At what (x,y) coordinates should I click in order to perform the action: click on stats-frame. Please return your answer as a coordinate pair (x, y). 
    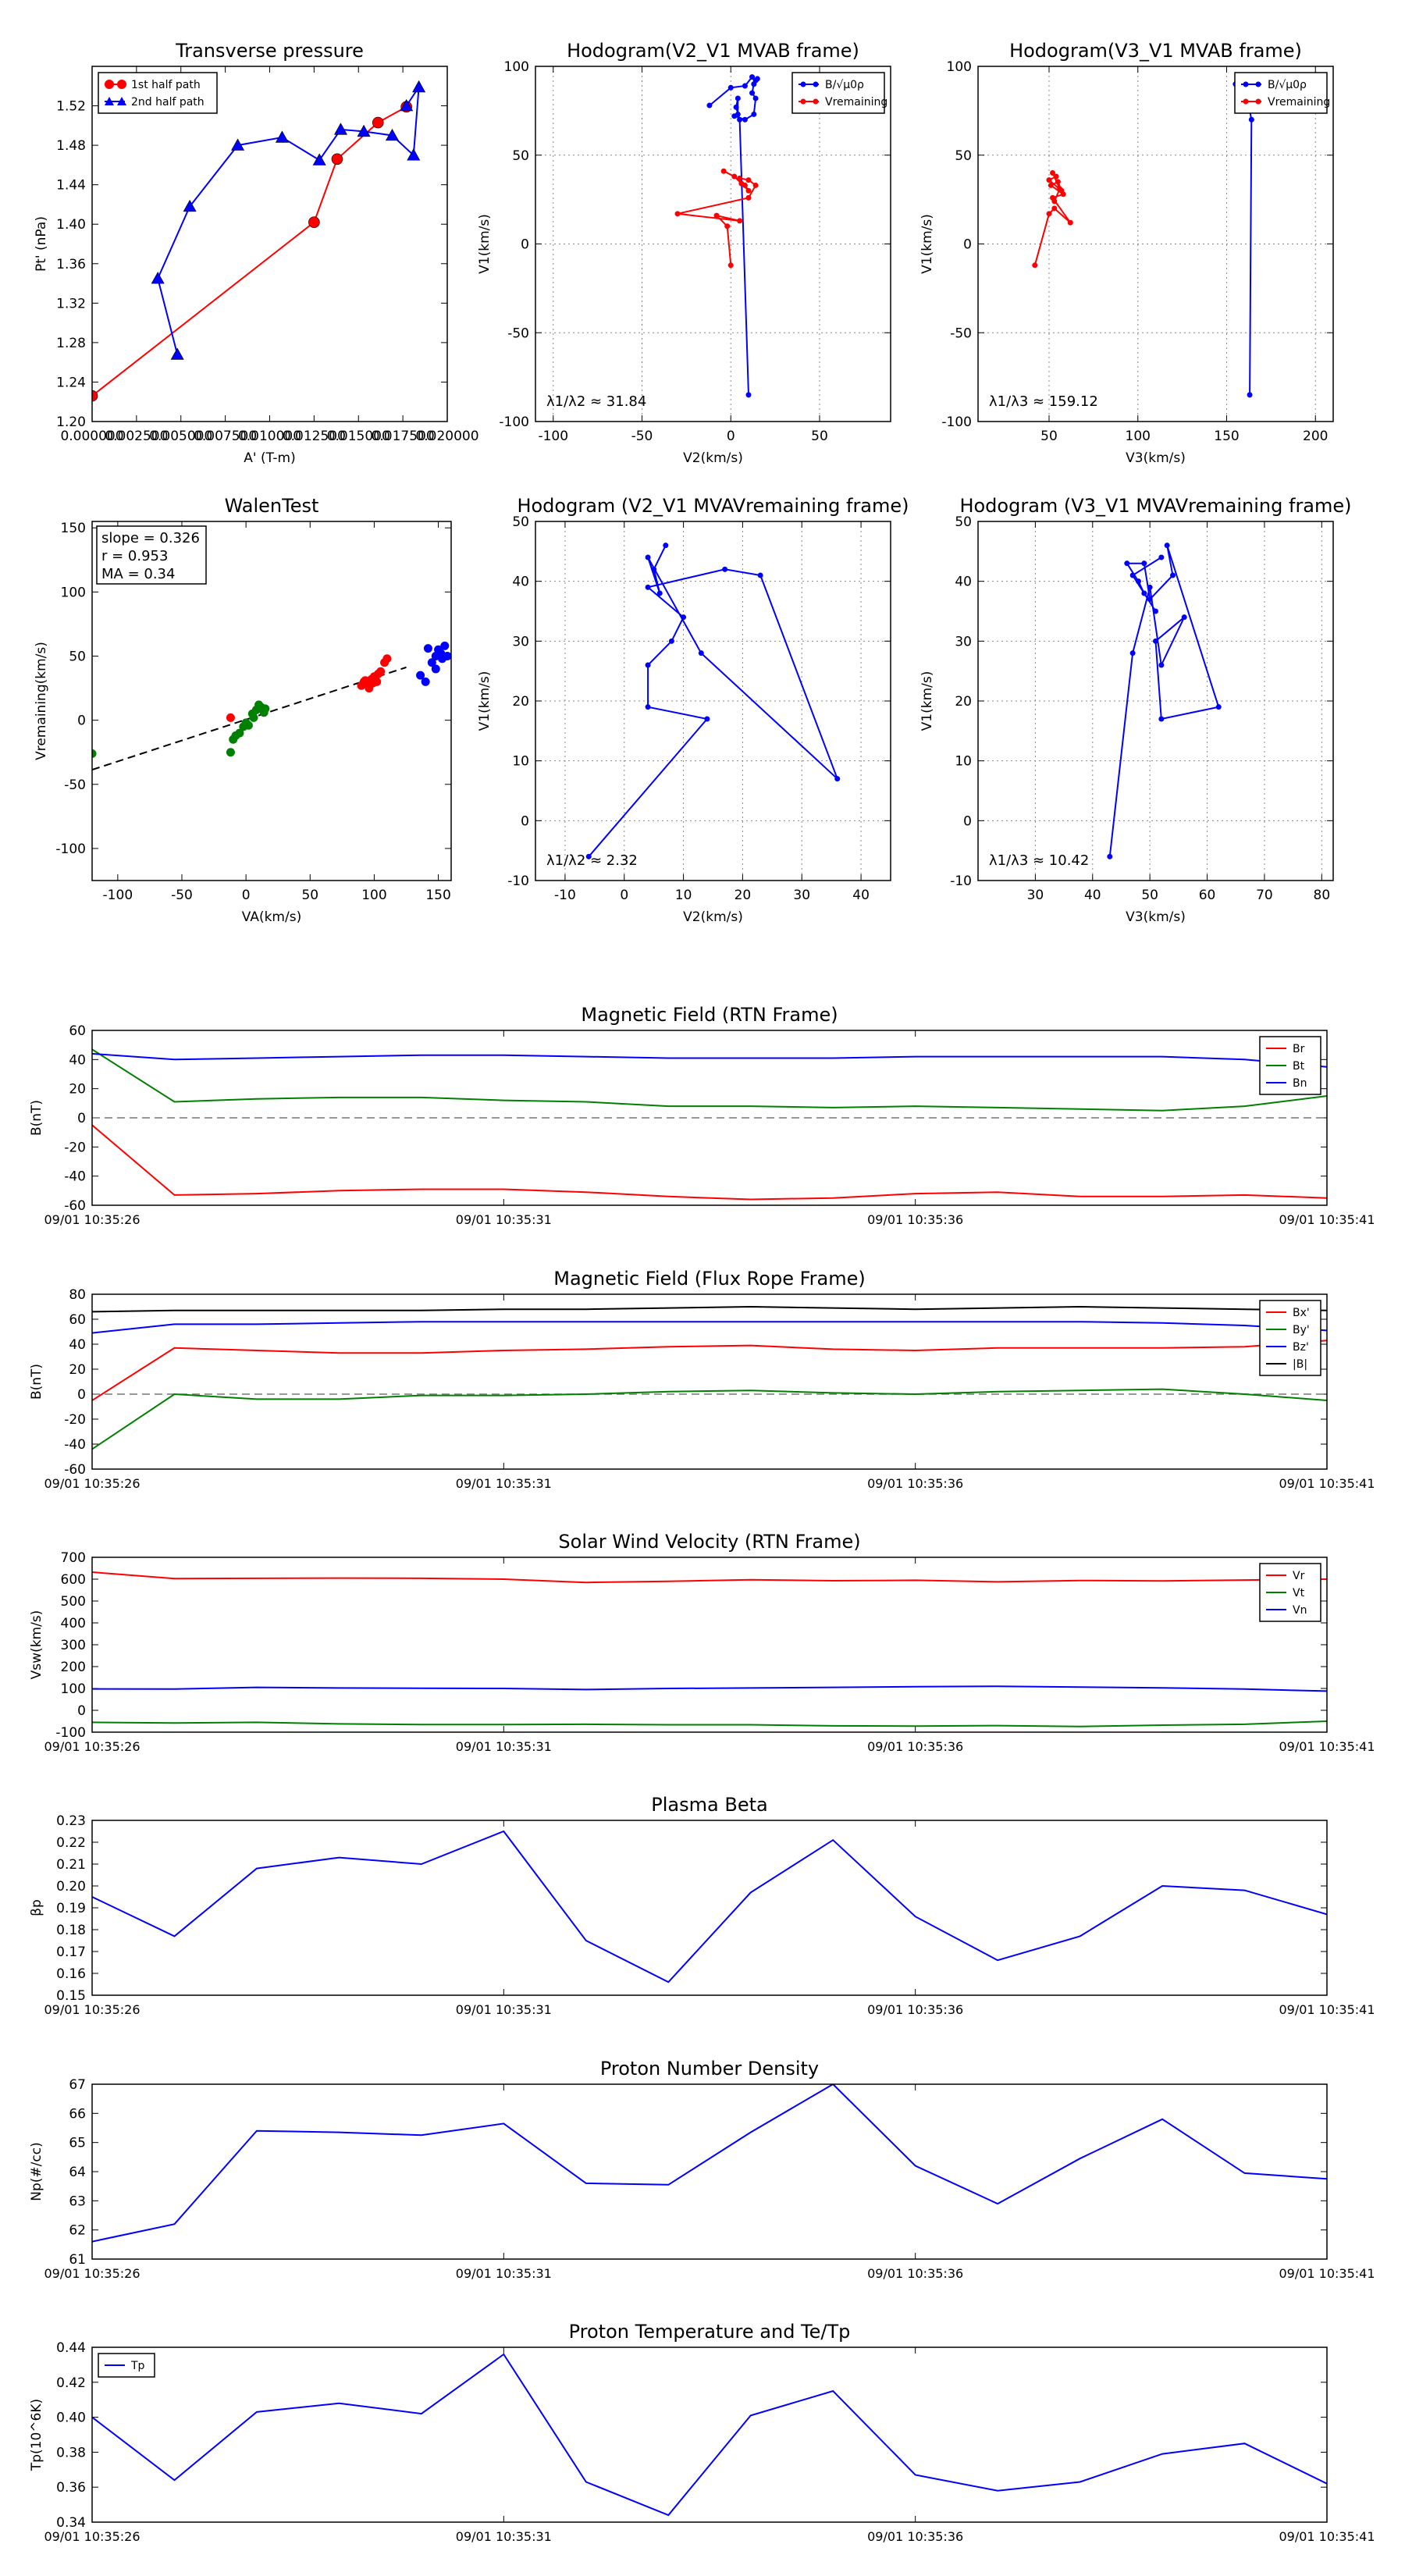
    Looking at the image, I should click on (152, 555).